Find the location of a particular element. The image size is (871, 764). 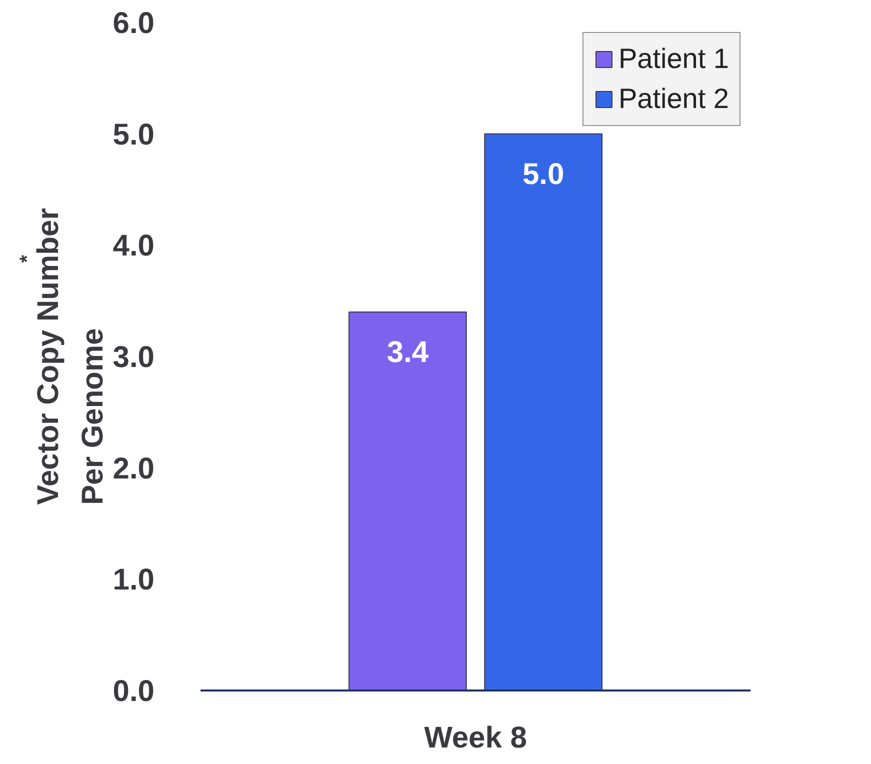

x-tick-label: Week 8 is located at coordinates (475, 738).